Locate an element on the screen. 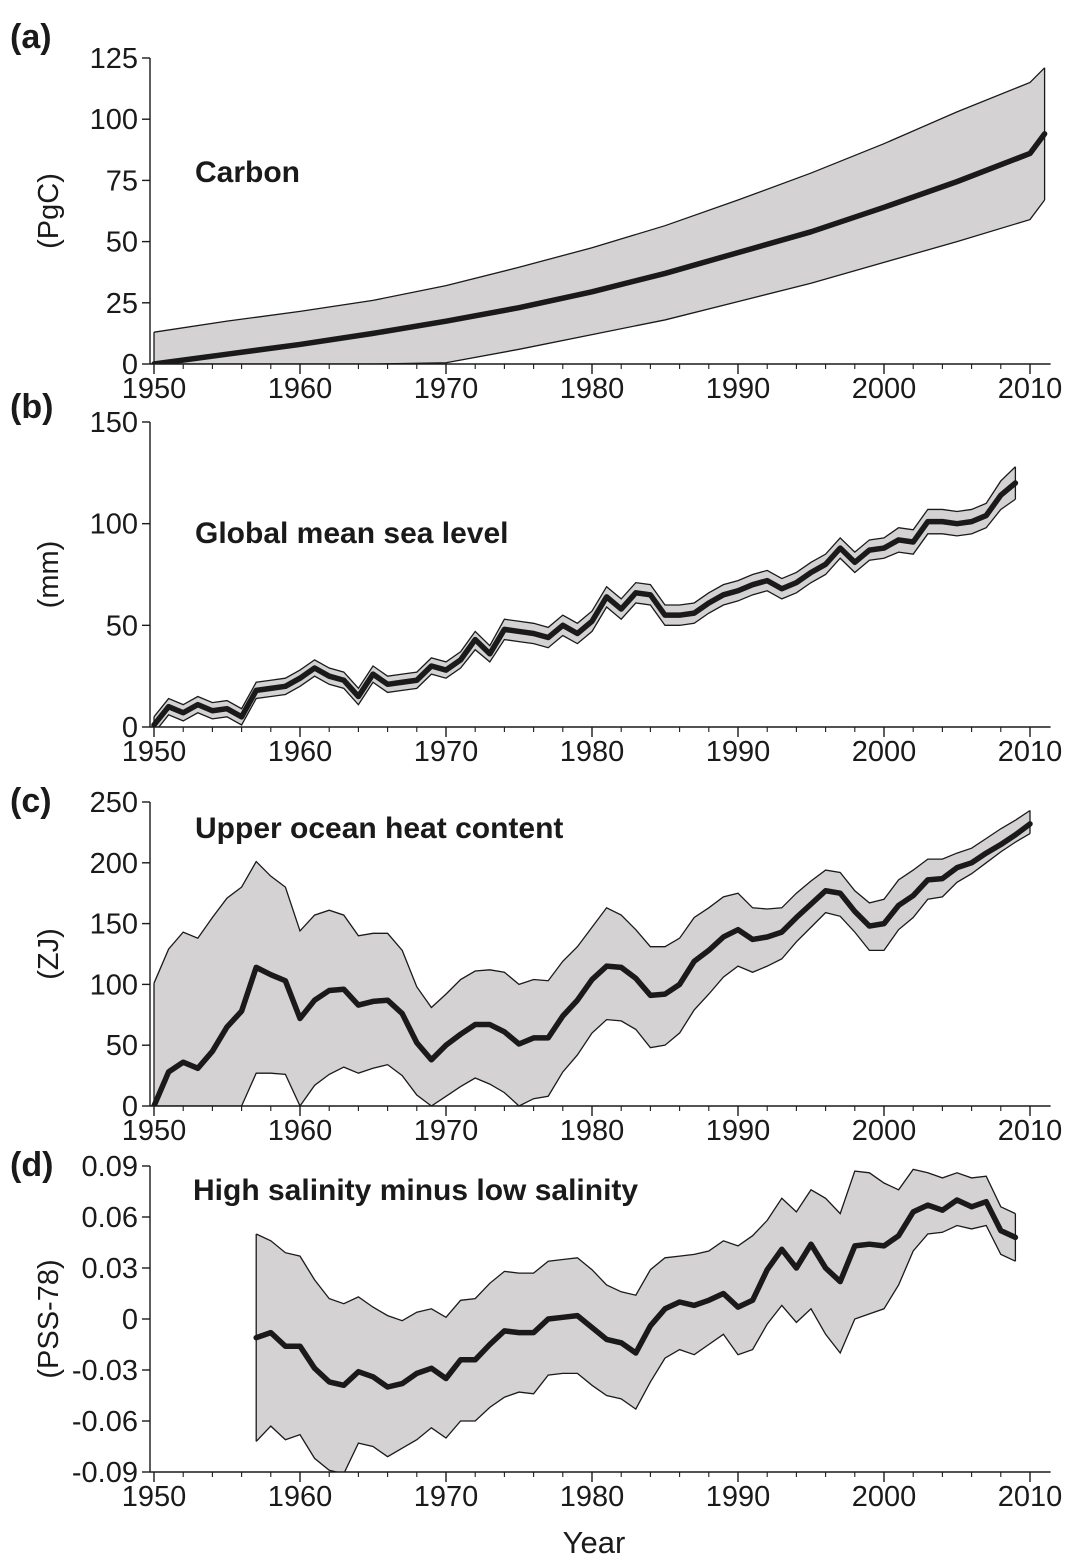  y-tick-label: 0.03 is located at coordinates (110, 1269).